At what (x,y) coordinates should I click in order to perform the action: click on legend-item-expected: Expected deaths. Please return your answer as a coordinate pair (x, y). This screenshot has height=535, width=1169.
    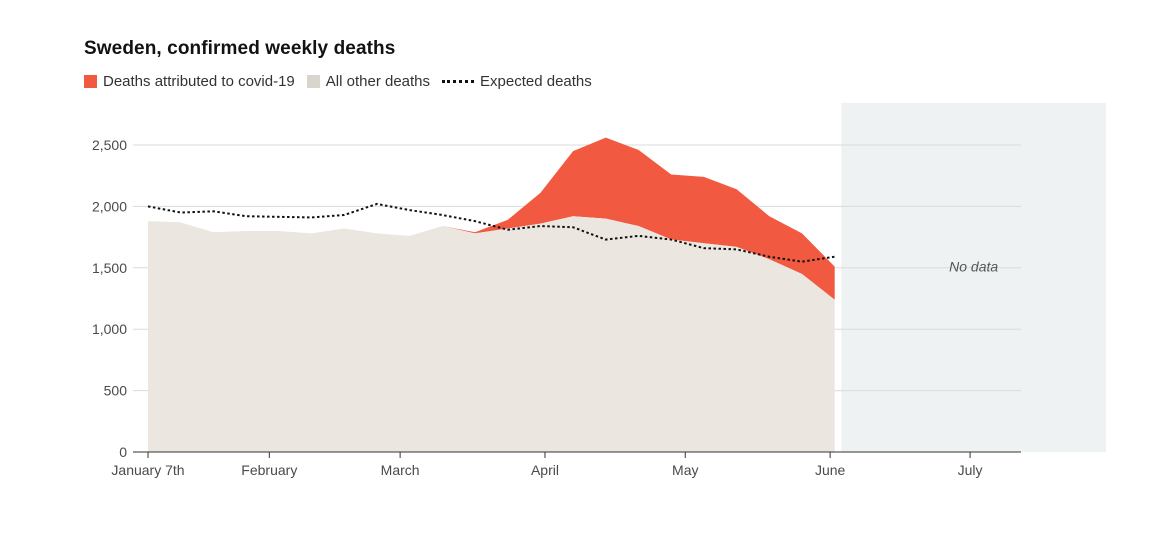
    Looking at the image, I should click on (517, 81).